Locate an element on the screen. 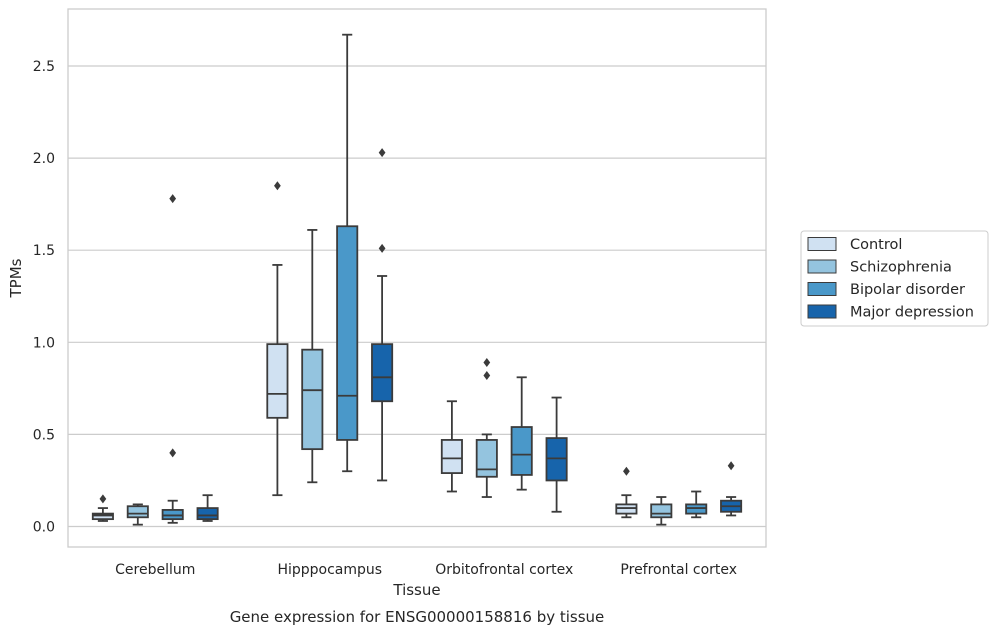 The width and height of the screenshot is (997, 634). legend-label: Control is located at coordinates (876, 245).